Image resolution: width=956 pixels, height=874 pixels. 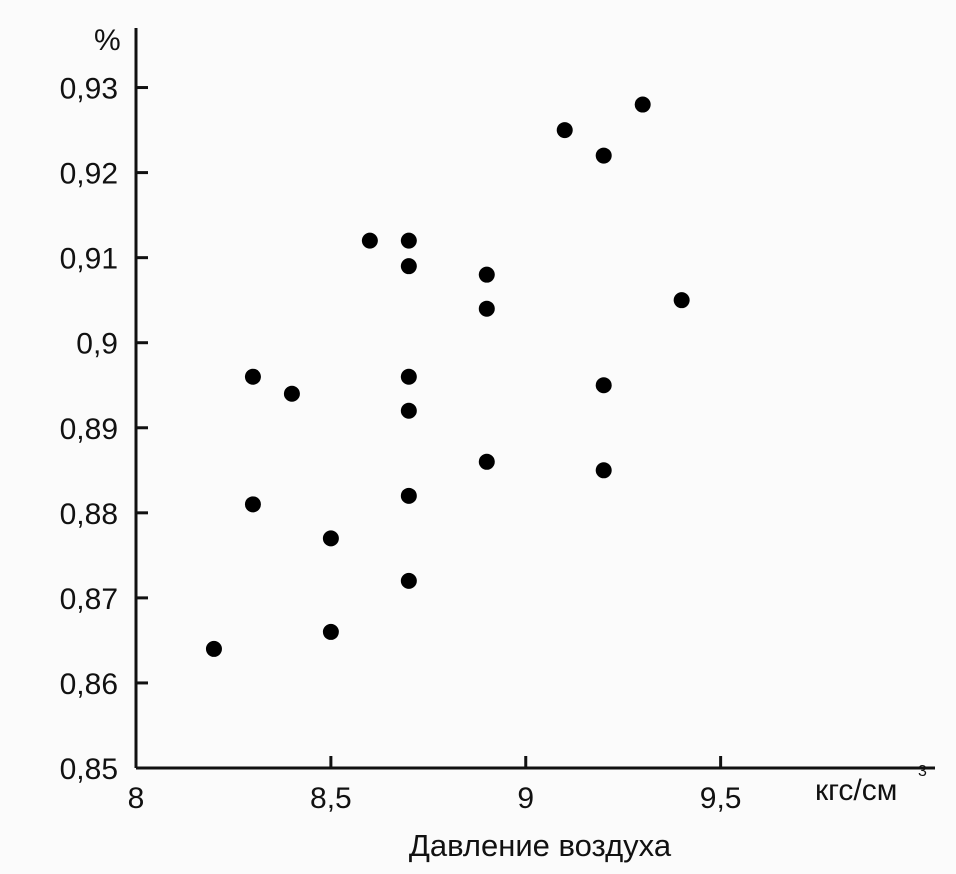 I want to click on y-tick-label: 0,86, so click(x=89, y=684).